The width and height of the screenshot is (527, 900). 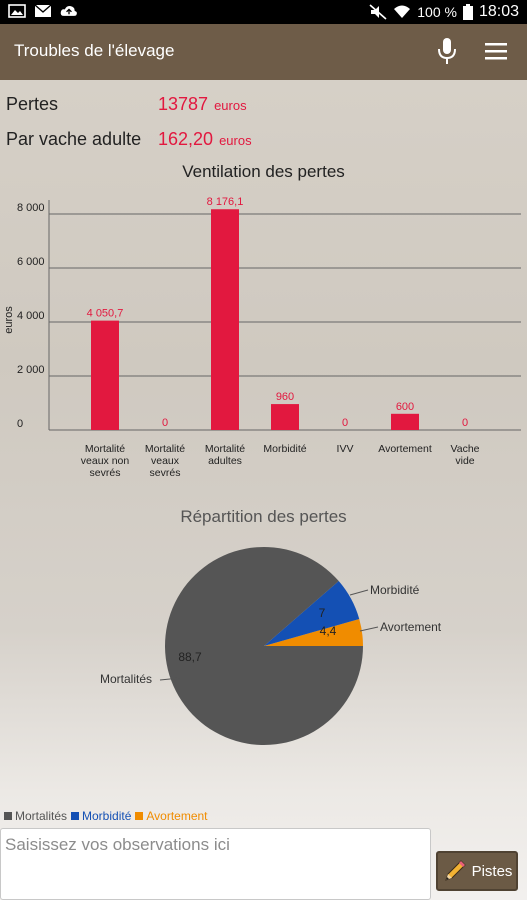 I want to click on y-tick-label: 2 000, so click(x=31, y=370).